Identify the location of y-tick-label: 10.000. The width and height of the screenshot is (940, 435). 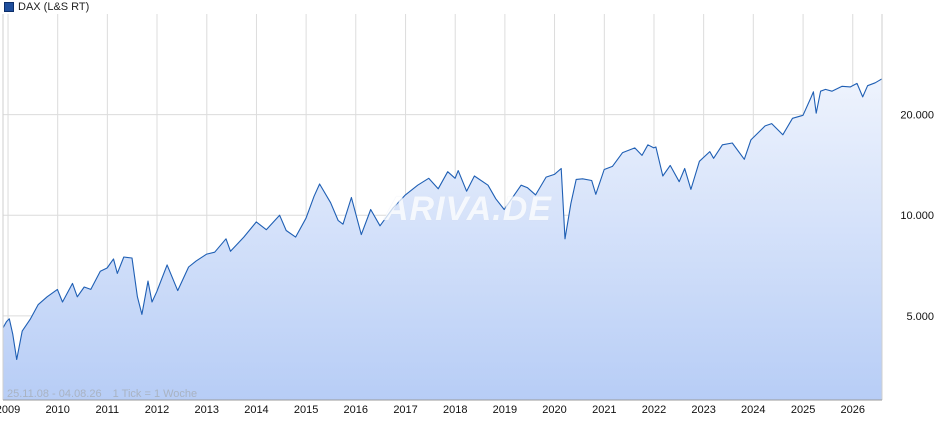
(917, 216).